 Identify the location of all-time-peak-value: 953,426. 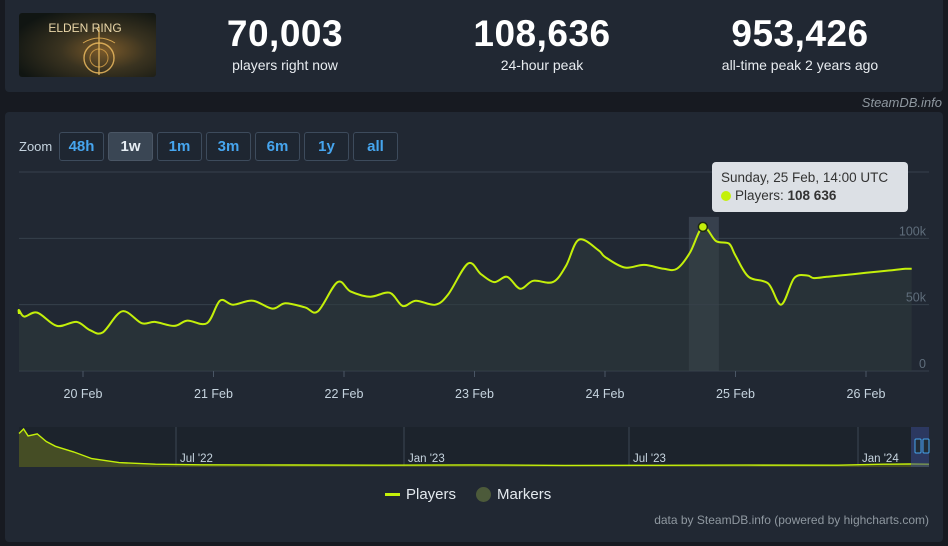
(800, 33).